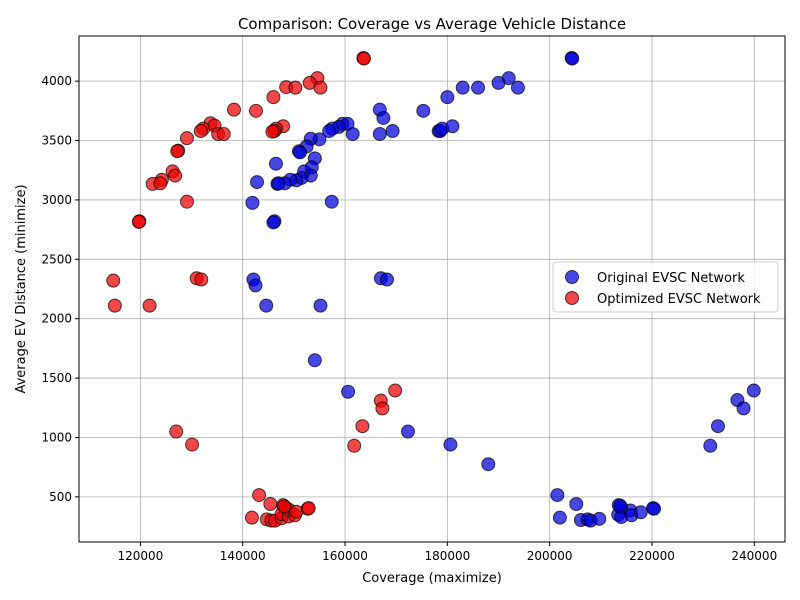  Describe the element at coordinates (56, 200) in the screenshot. I see `y-tick-label: 3000` at that location.